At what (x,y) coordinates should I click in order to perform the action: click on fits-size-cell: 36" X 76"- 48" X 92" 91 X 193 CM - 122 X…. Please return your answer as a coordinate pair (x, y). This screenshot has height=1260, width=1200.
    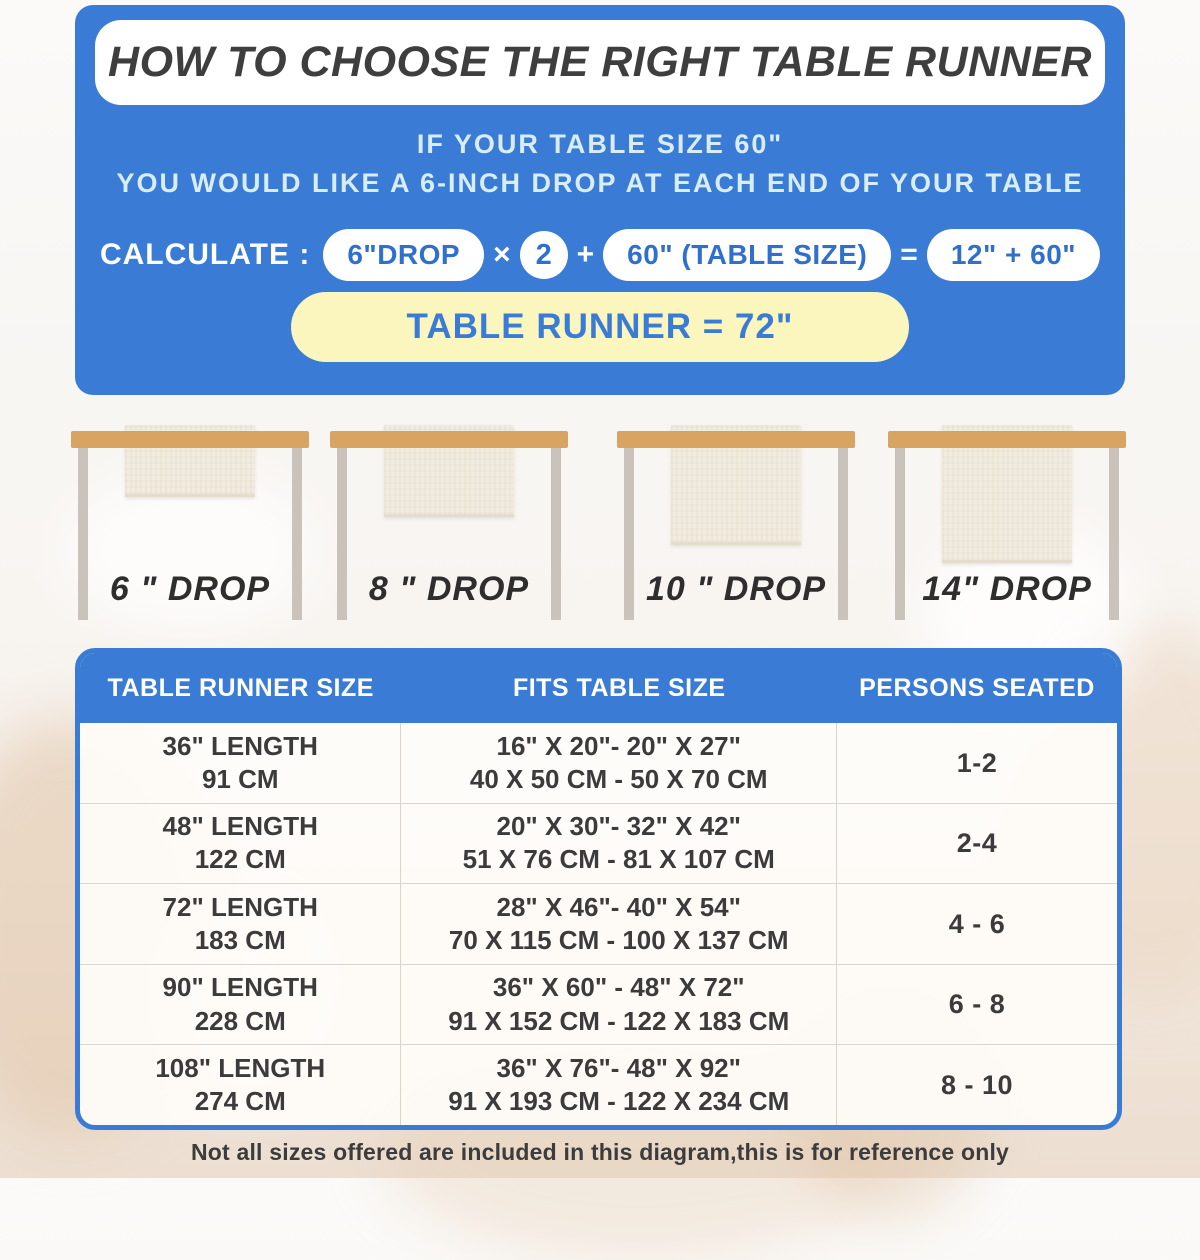
    Looking at the image, I should click on (619, 1085).